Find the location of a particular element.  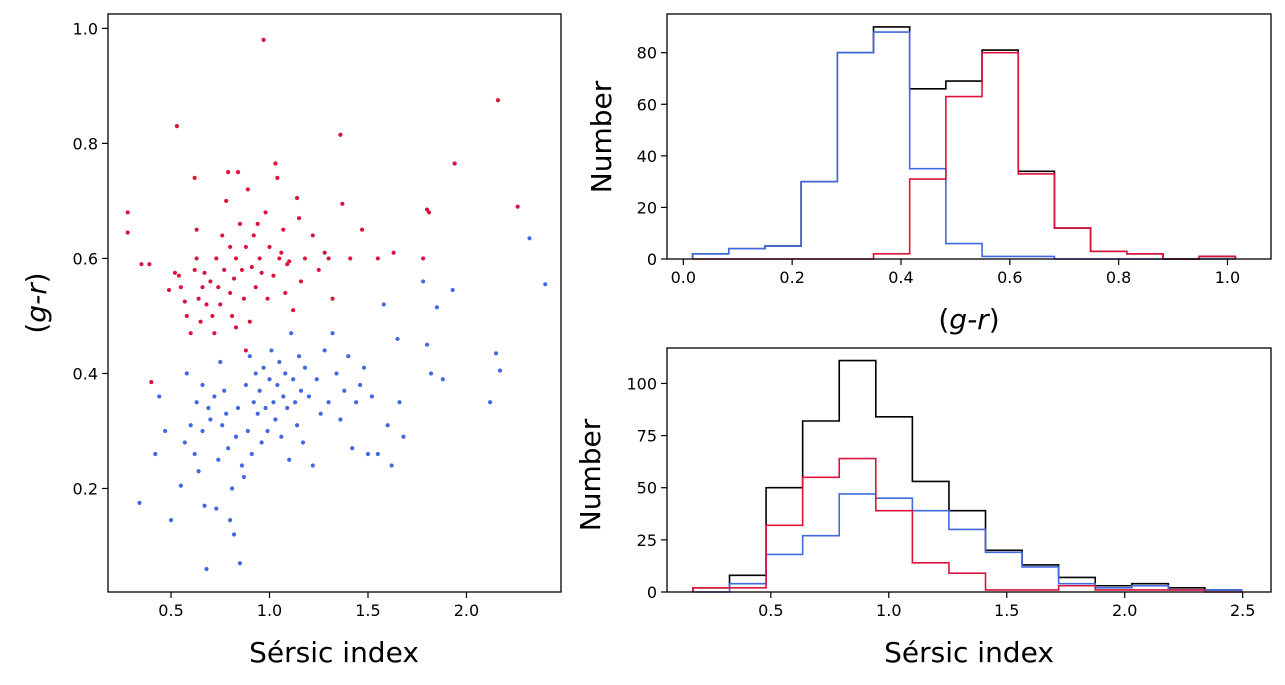

color-histogram-x-label: (g-r) is located at coordinates (968, 319).